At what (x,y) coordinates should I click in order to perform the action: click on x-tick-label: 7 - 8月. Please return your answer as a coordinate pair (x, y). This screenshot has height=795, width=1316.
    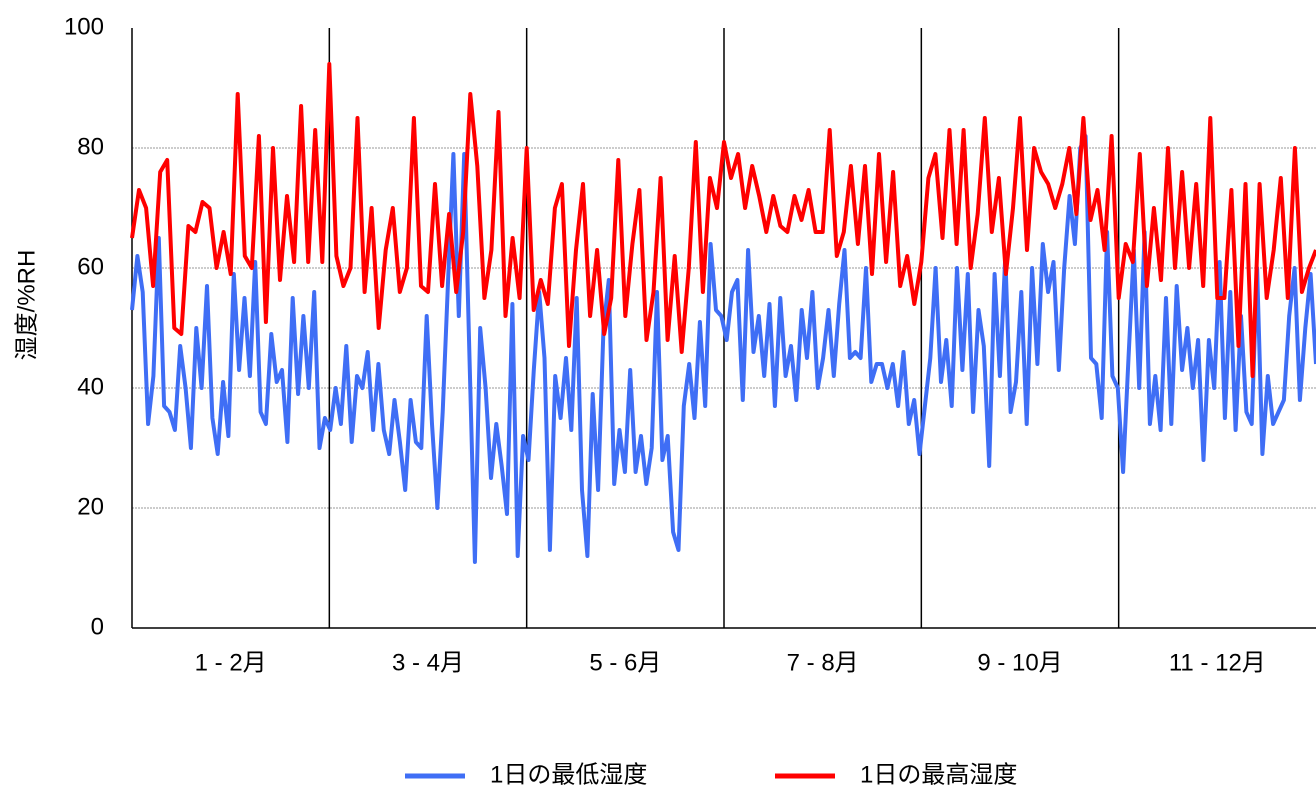
    Looking at the image, I should click on (823, 662).